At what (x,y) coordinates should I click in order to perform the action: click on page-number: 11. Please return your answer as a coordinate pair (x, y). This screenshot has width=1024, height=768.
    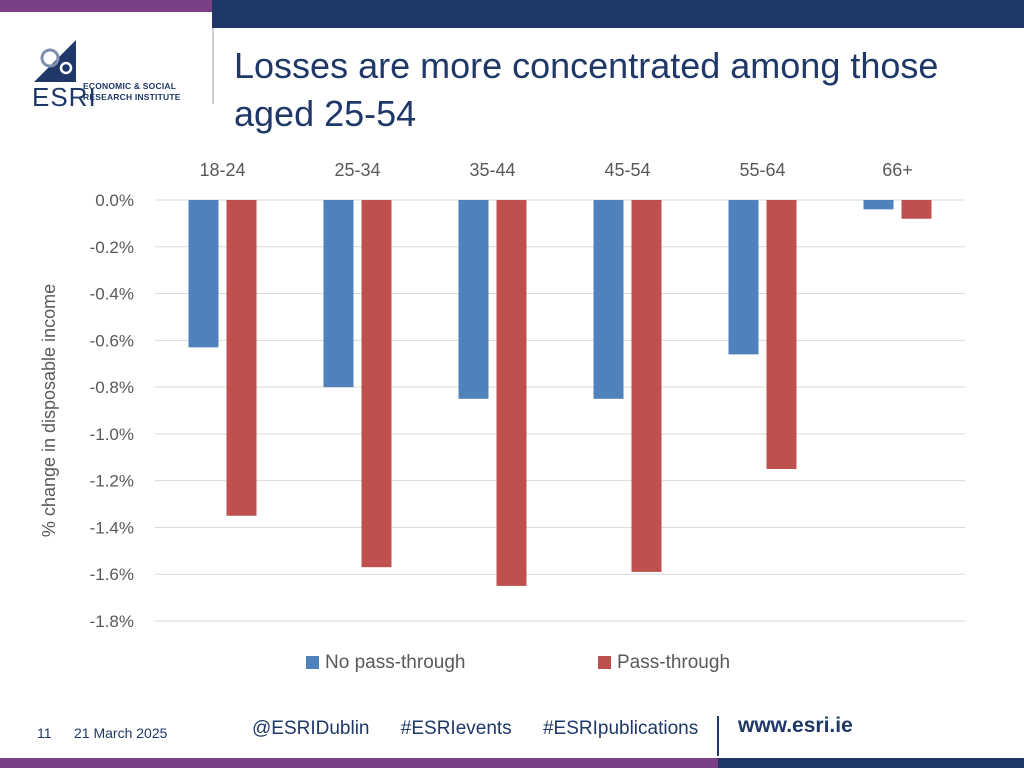
    Looking at the image, I should click on (44, 733).